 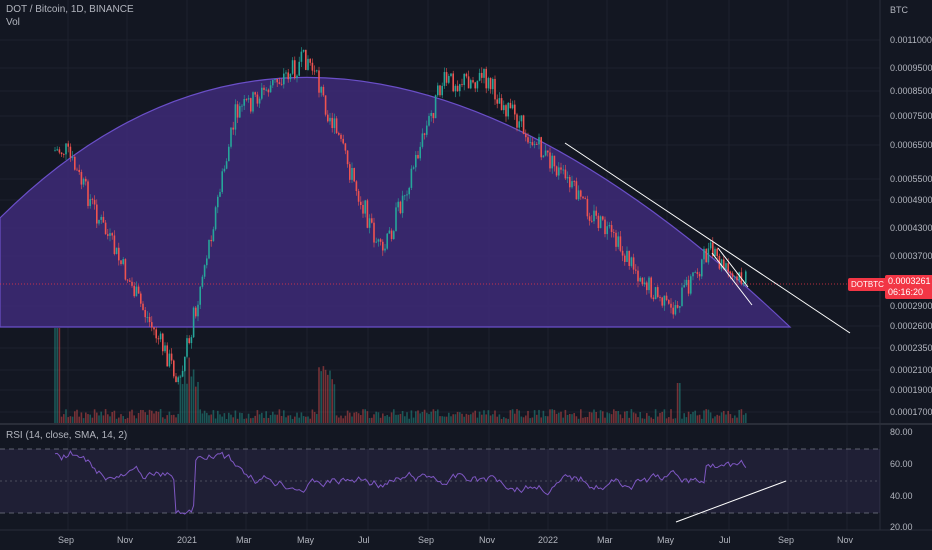 What do you see at coordinates (400, 375) in the screenshot?
I see `volume-bars` at bounding box center [400, 375].